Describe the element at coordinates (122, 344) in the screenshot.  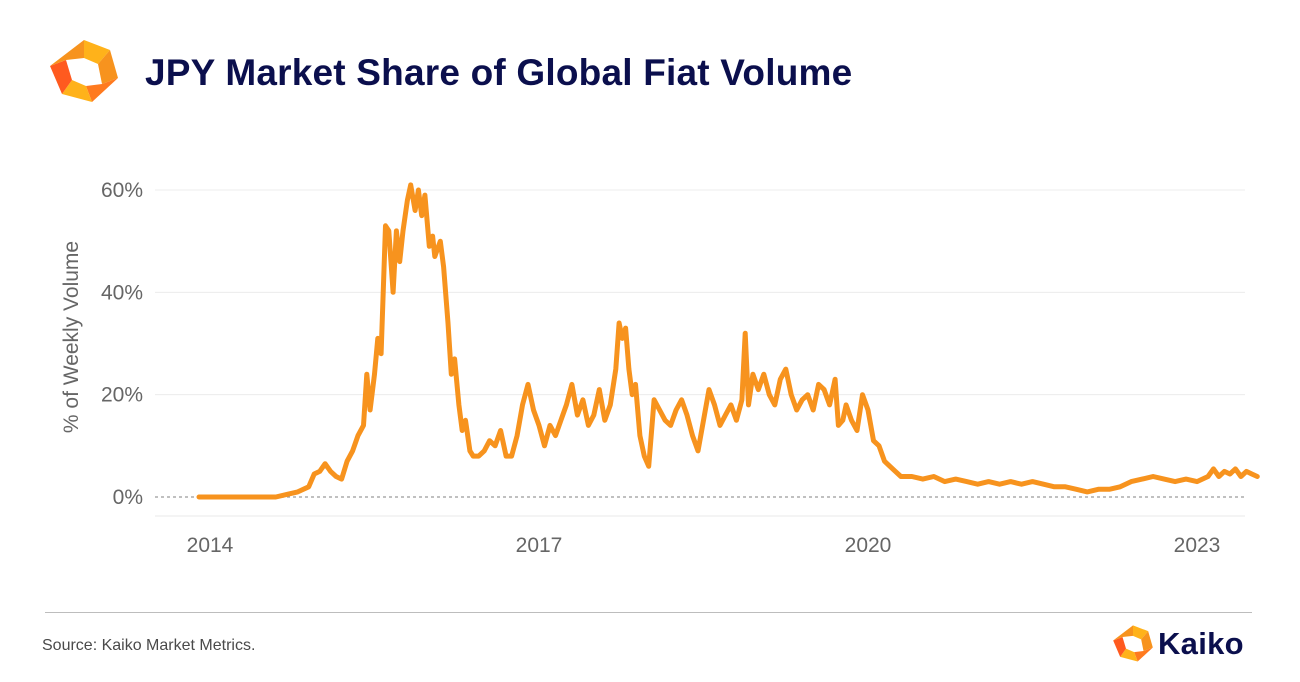
I see `y-tick-labels: 0% 20% 40% 60%` at that location.